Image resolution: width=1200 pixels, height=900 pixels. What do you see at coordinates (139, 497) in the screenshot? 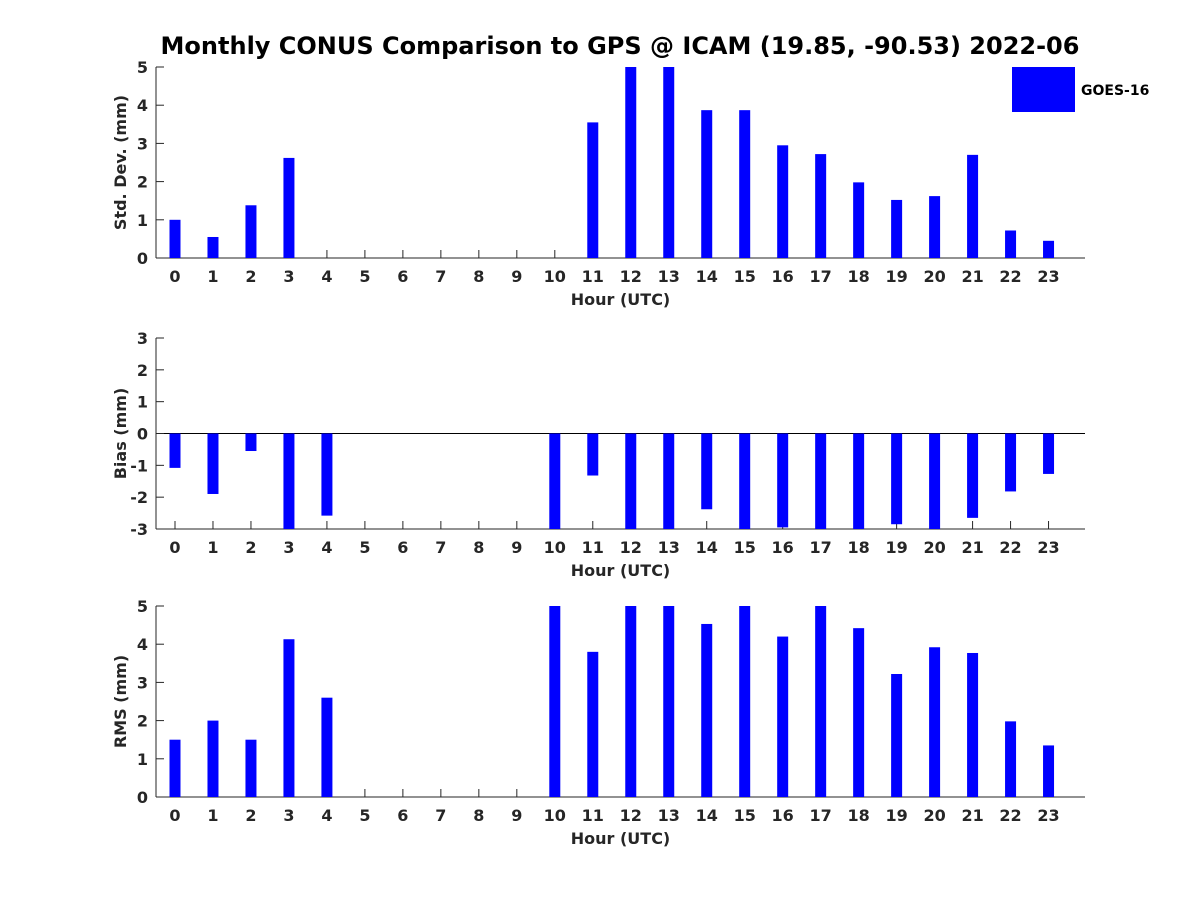
I see `y-tick-label: -2` at bounding box center [139, 497].